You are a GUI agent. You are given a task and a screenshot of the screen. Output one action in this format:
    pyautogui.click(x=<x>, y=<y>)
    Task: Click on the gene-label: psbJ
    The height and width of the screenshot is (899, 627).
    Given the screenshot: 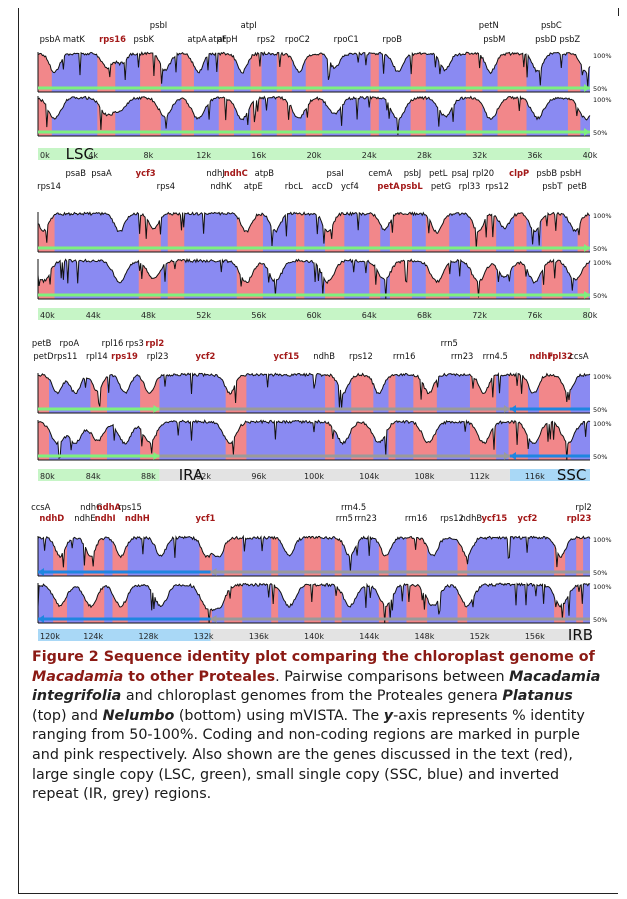 What is the action you would take?
    pyautogui.click(x=412, y=173)
    